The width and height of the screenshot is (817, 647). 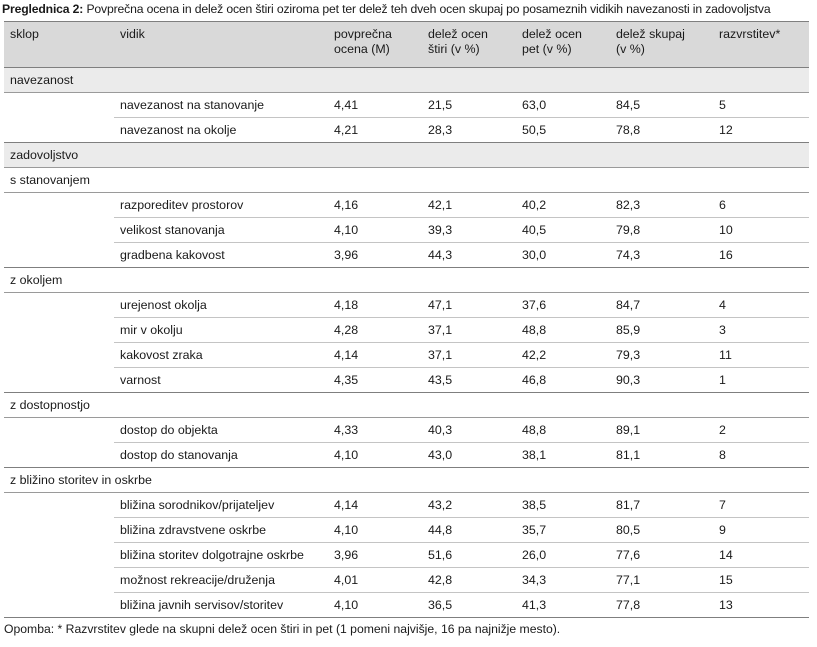 I want to click on cell-pet: 50,5, so click(x=569, y=130).